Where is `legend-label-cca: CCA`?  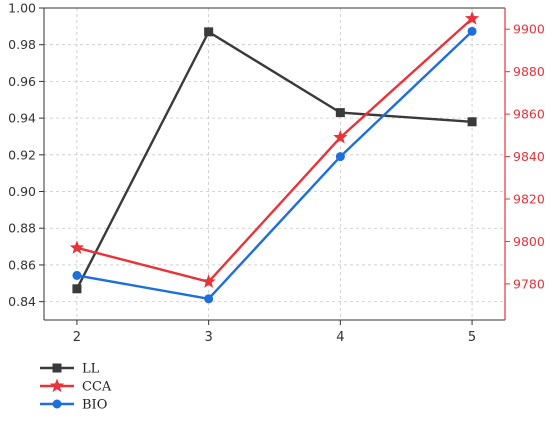 legend-label-cca: CCA is located at coordinates (97, 387).